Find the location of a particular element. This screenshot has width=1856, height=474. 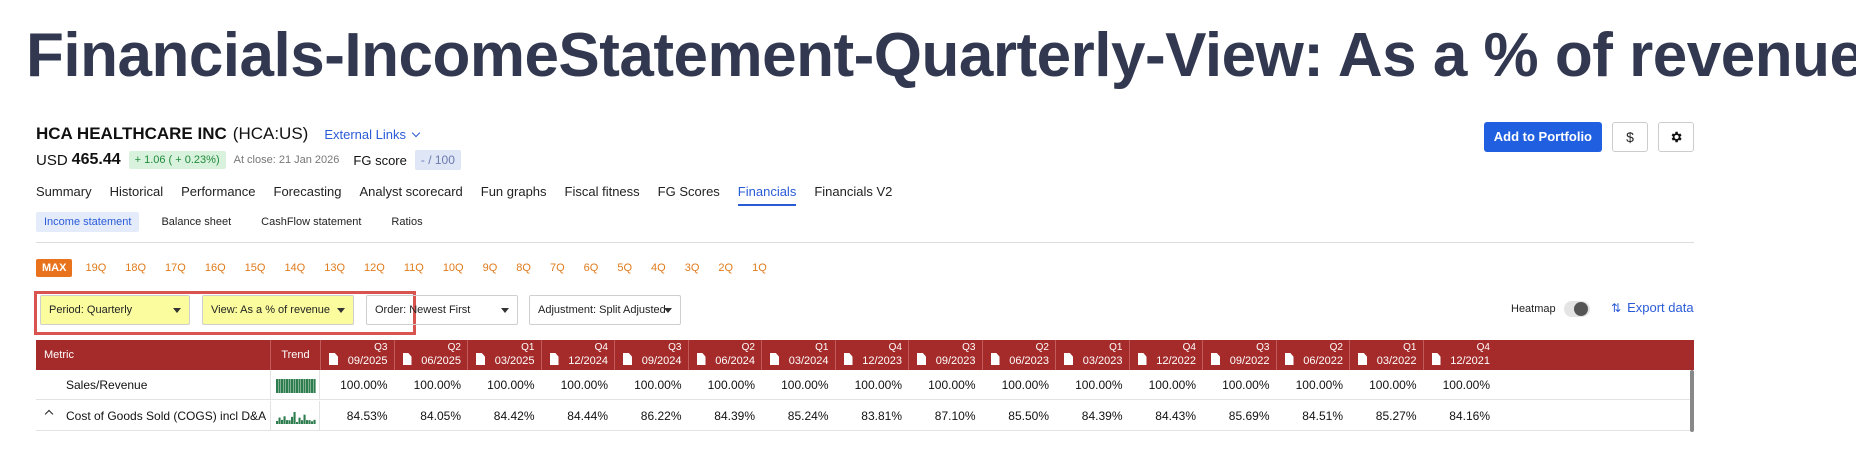

subtab-income-statement: Income statement is located at coordinates (88, 222).